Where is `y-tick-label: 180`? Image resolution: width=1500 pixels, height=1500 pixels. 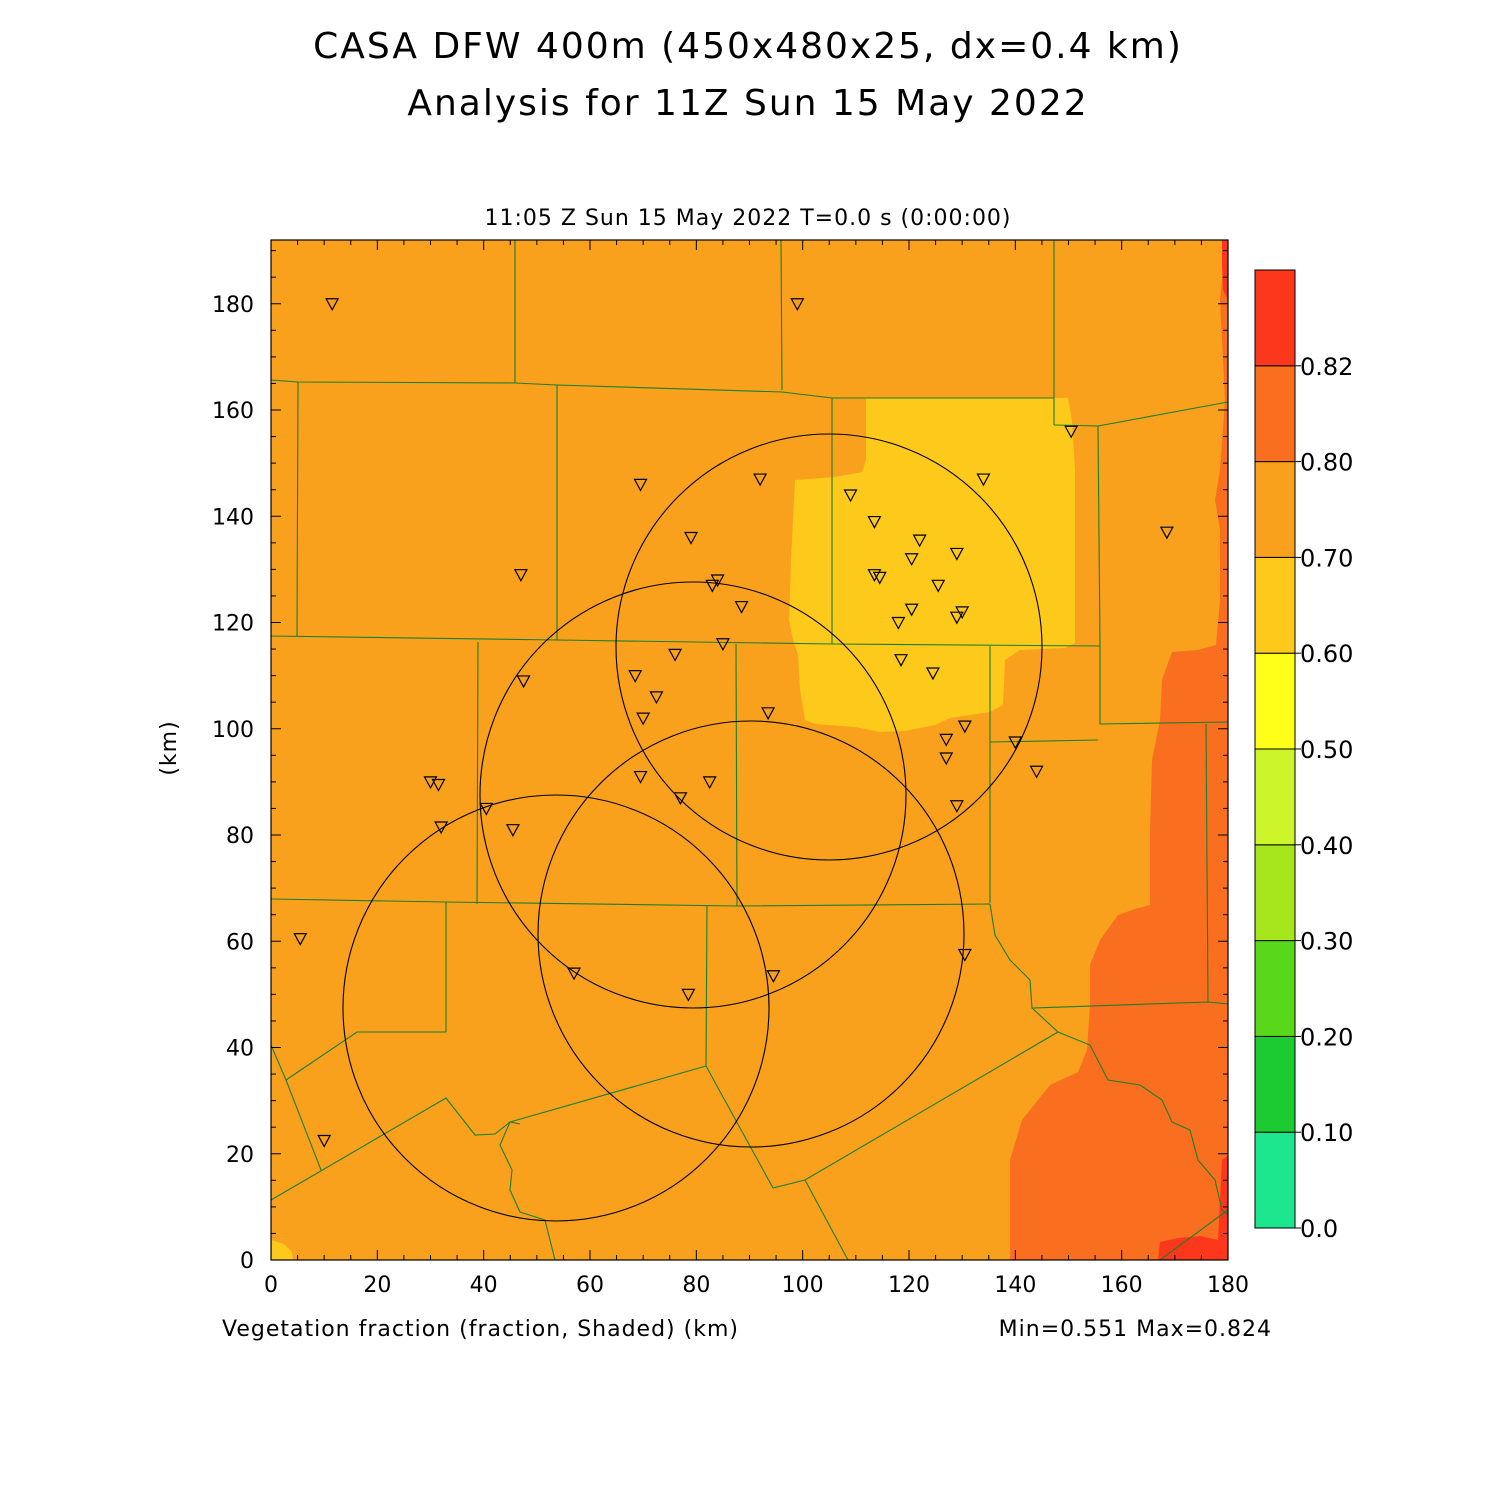
y-tick-label: 180 is located at coordinates (233, 305).